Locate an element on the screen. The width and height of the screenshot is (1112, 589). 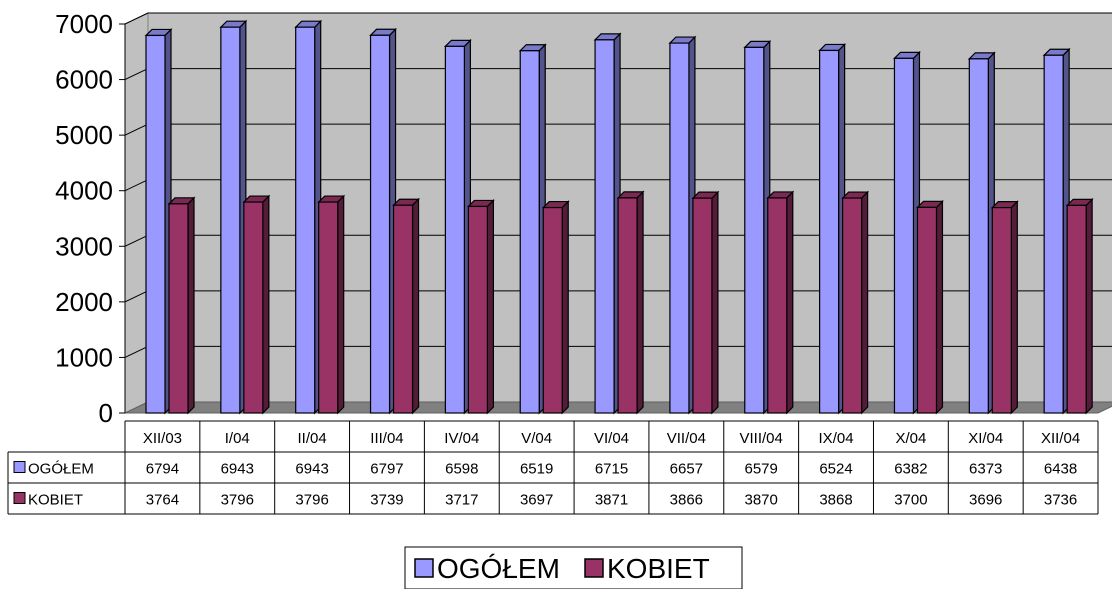
x-tick-label: VII/04 is located at coordinates (686, 438).